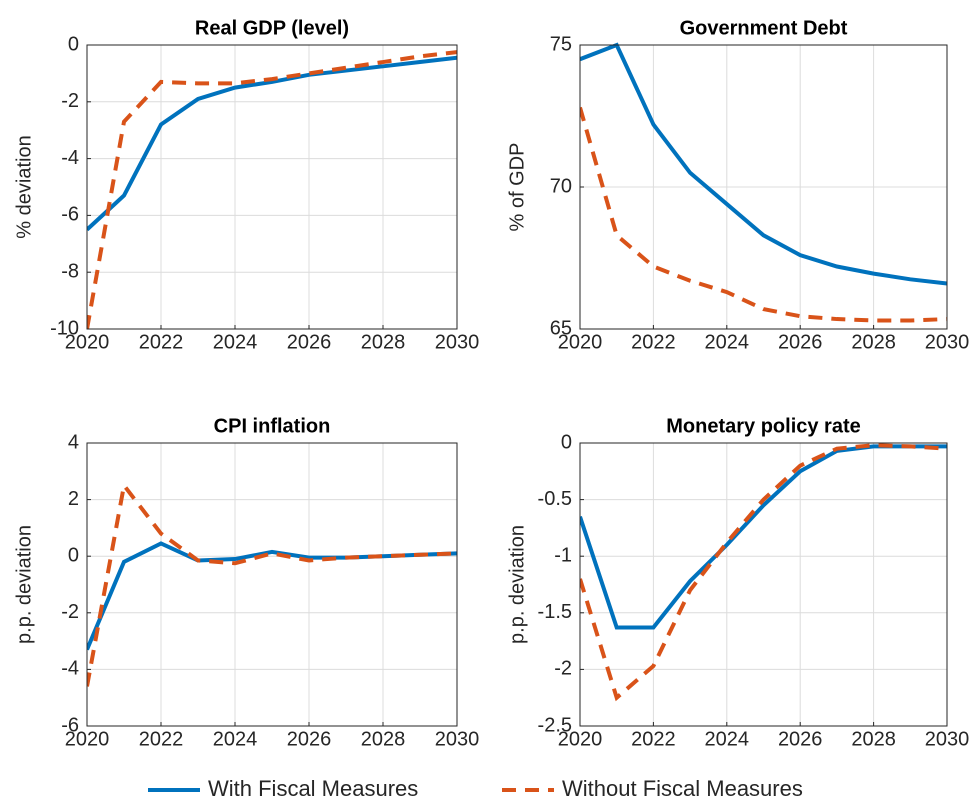 Image resolution: width=977 pixels, height=802 pixels. I want to click on y-tick-label: 2, so click(73, 499).